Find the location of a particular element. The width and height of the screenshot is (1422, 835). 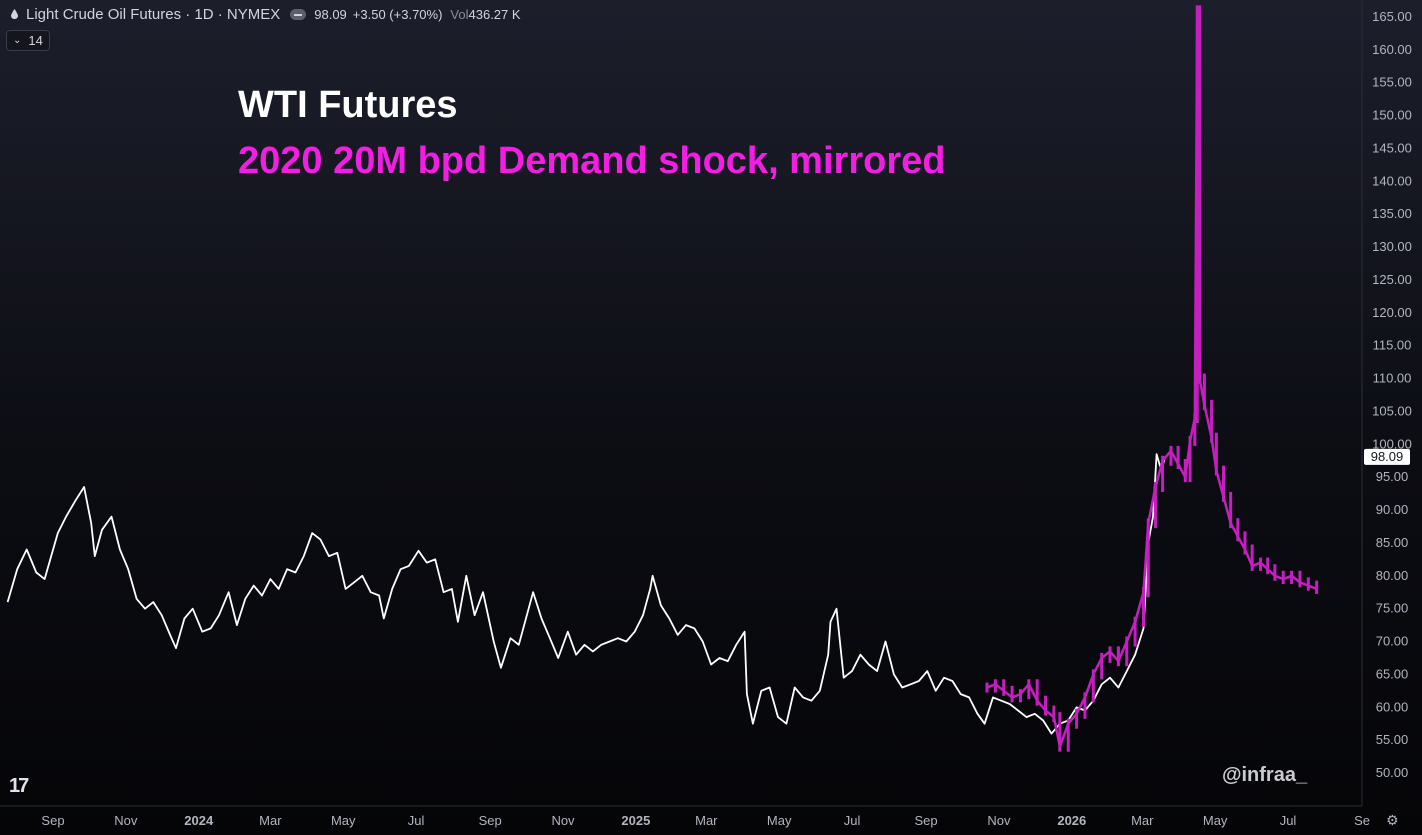

y-tick-label: 150.00 is located at coordinates (1392, 115).